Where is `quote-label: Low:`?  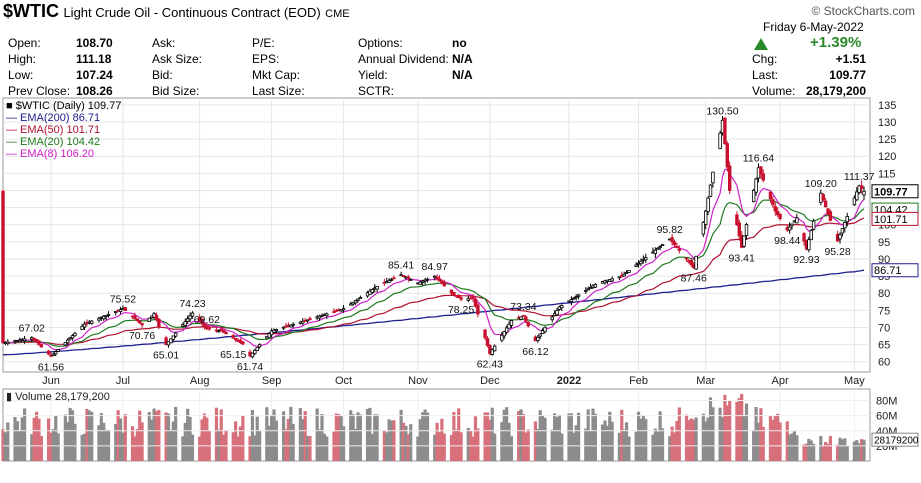
quote-label: Low: is located at coordinates (21, 75).